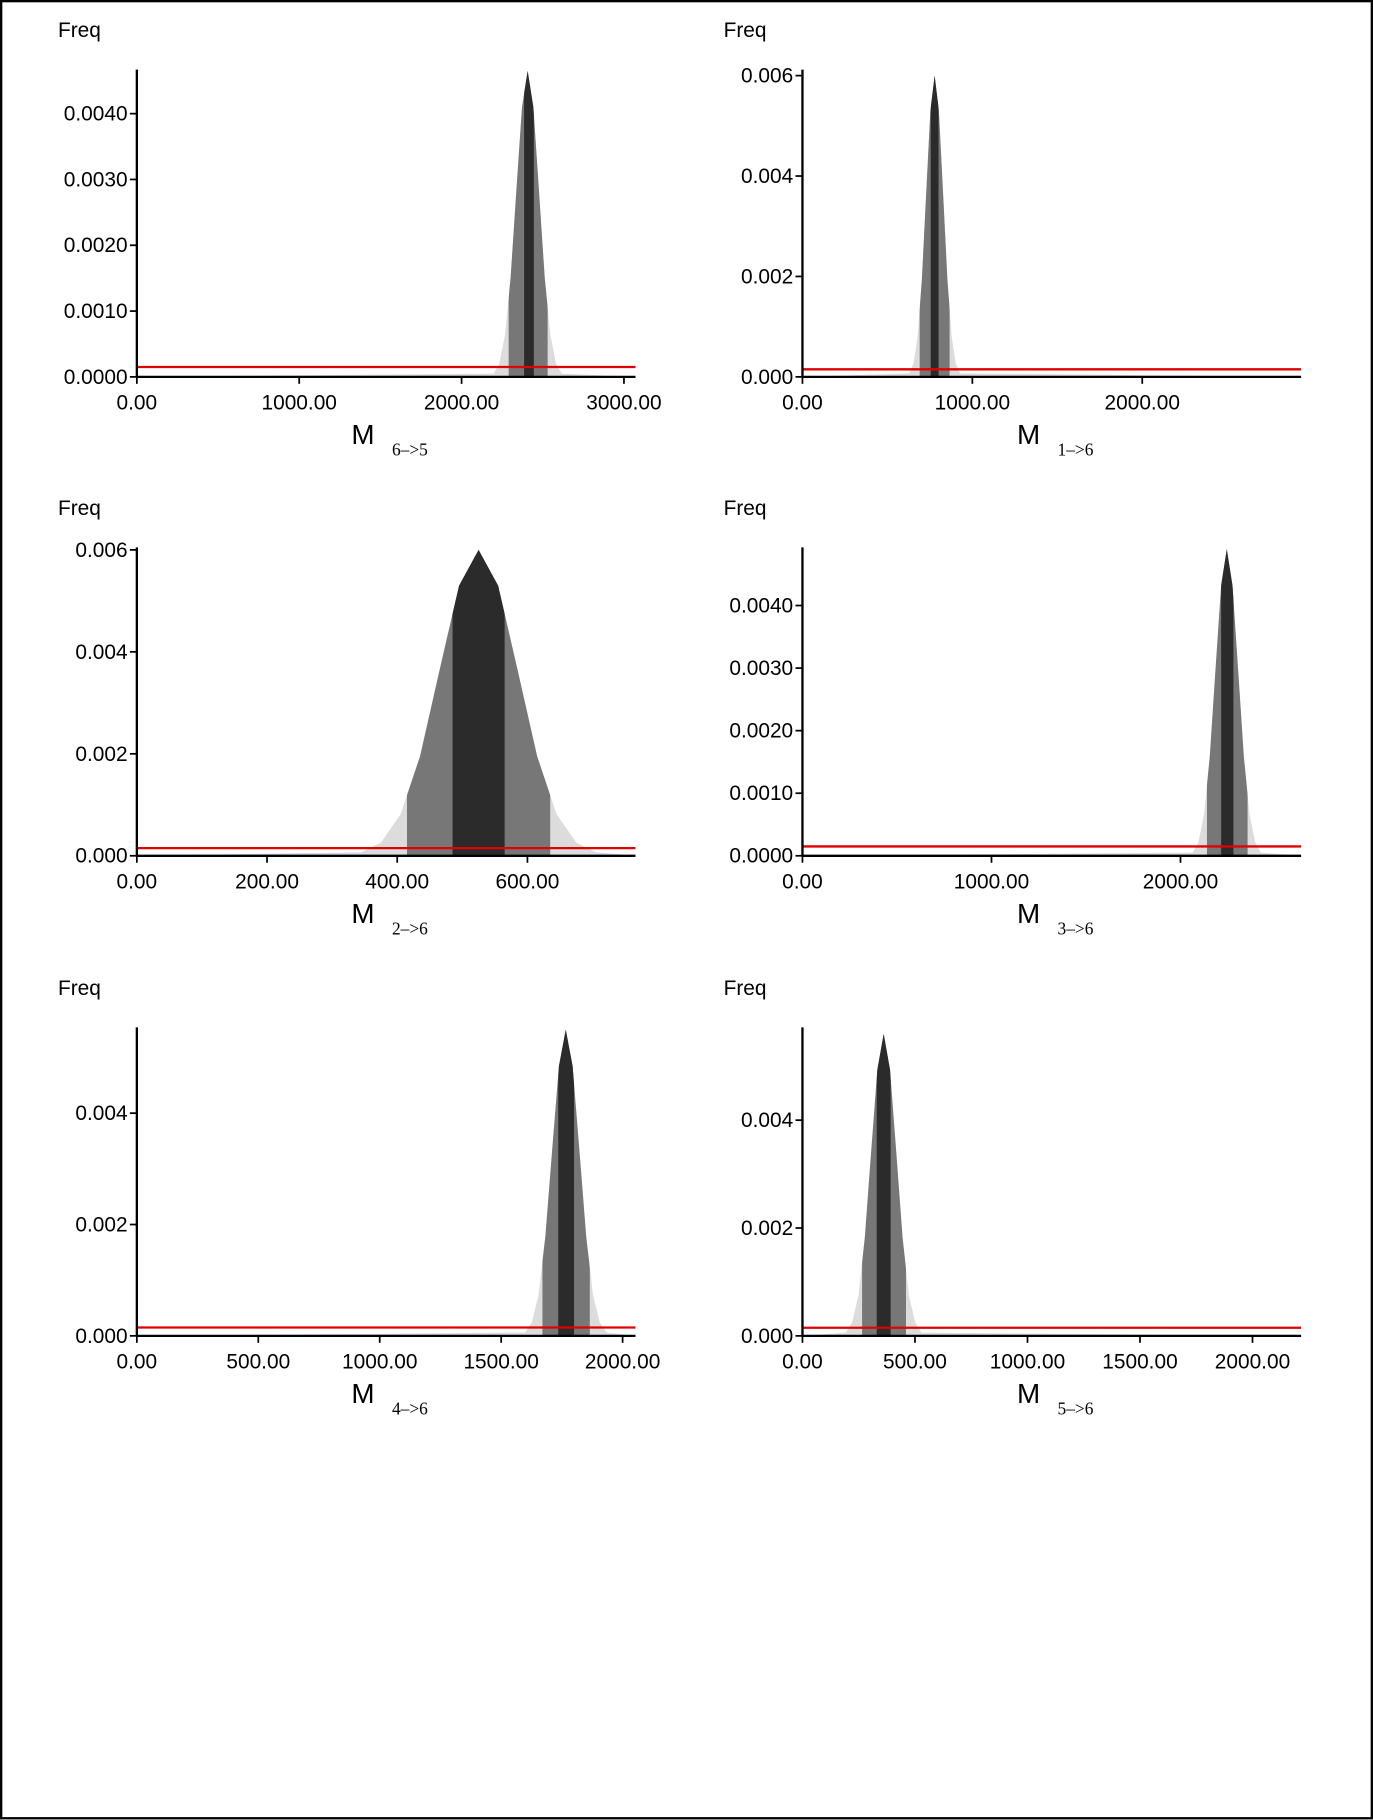 The image size is (1373, 1820). Describe the element at coordinates (528, 881) in the screenshot. I see `x-tick-label: 600.00` at that location.